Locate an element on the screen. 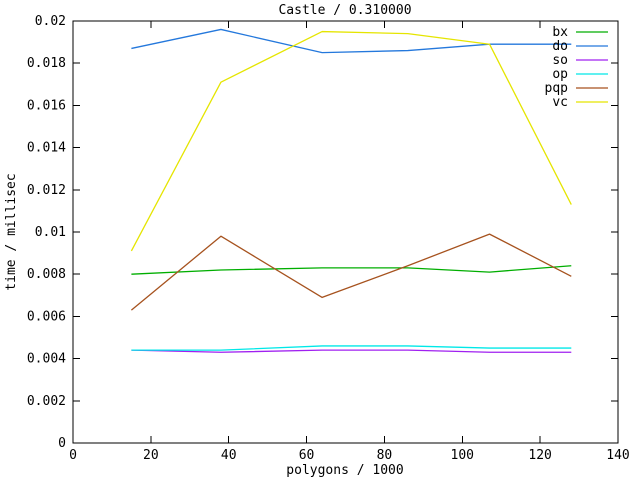 The height and width of the screenshot is (480, 640). y-tick-label: 0.002 is located at coordinates (46, 401).